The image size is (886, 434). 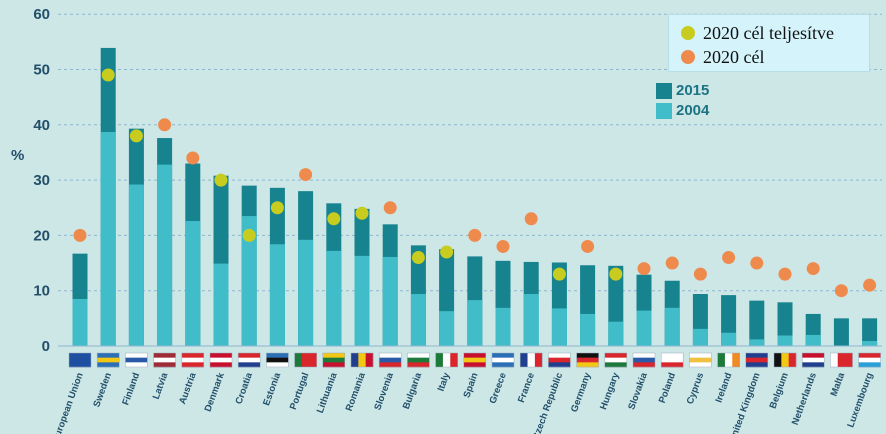 I want to click on x-tick-label: Denmark, so click(x=215, y=392).